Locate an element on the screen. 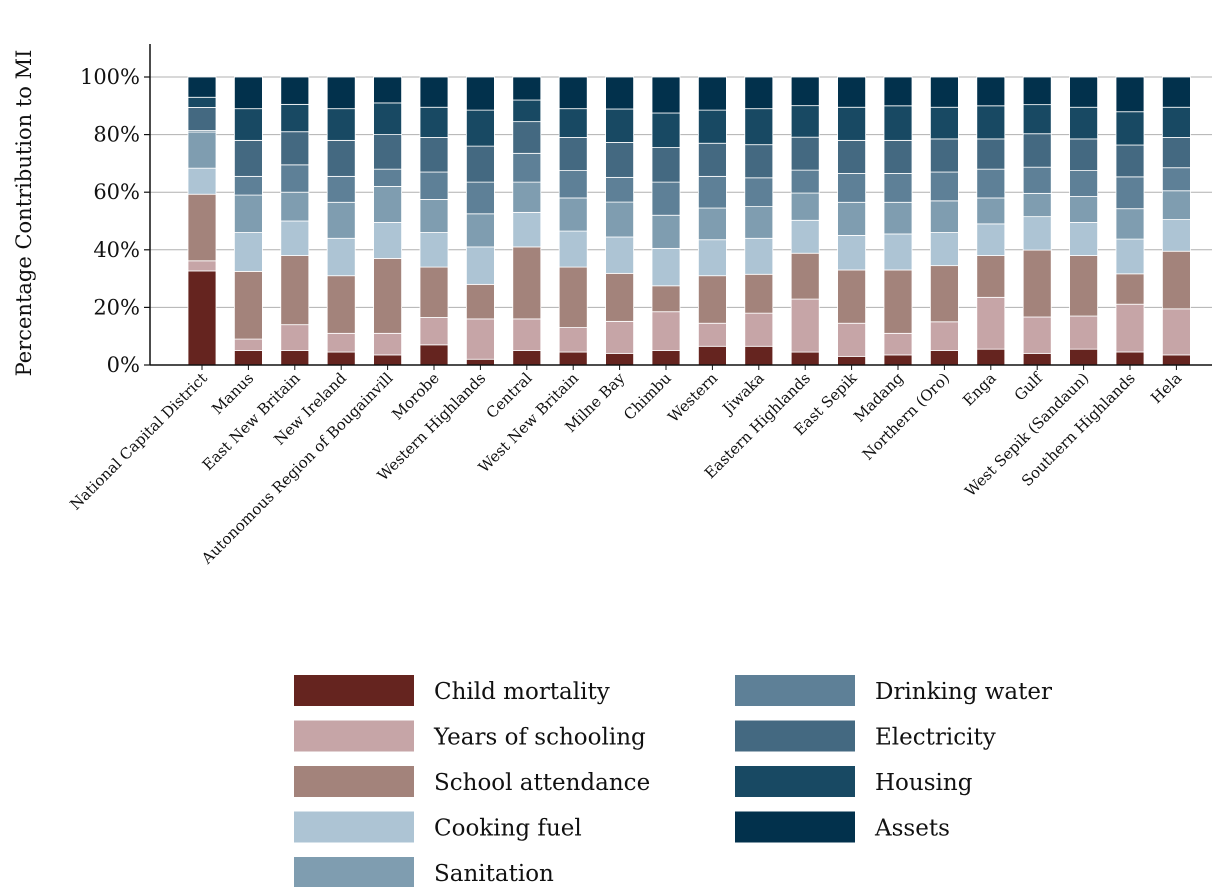 This screenshot has height=887, width=1229. legend-swatch-housing is located at coordinates (795, 781).